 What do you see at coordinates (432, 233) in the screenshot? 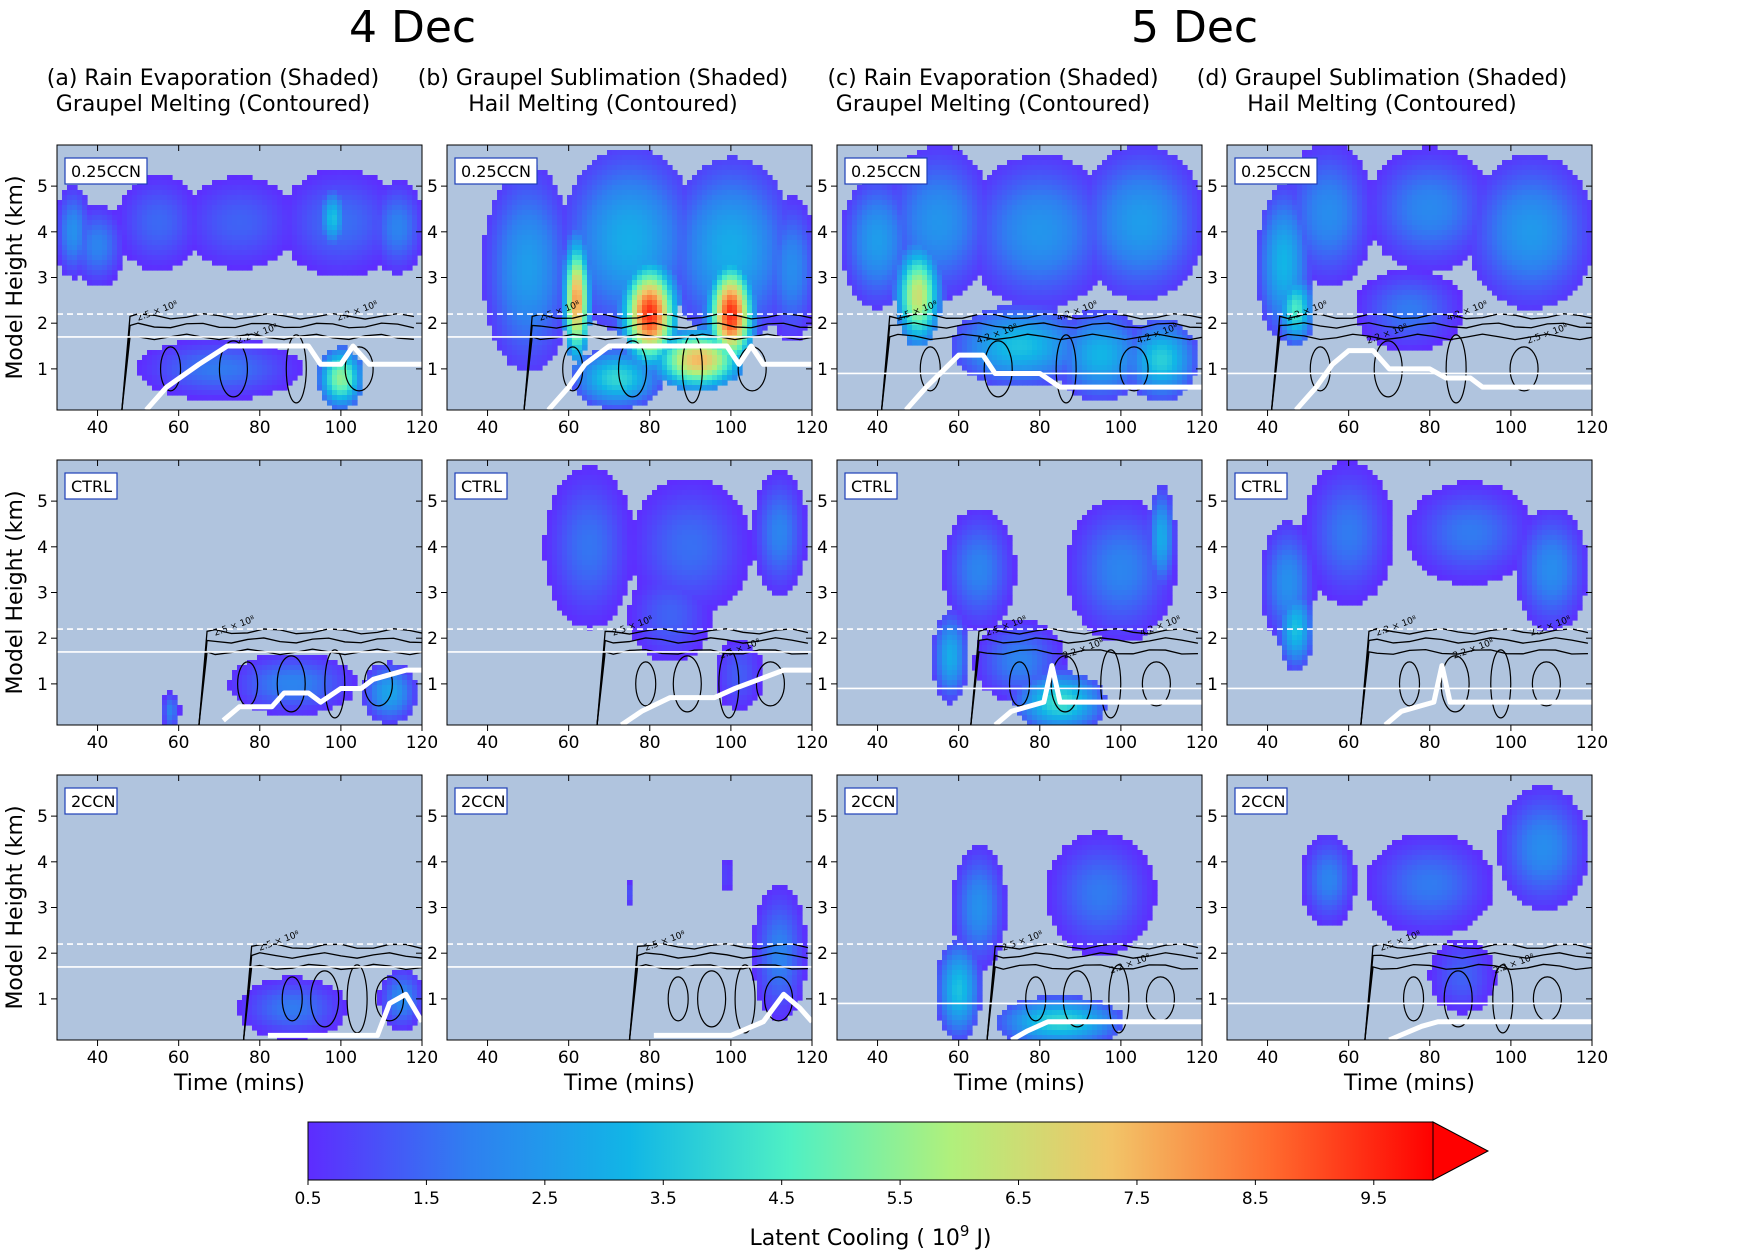
I see `y-tick-label: 4` at bounding box center [432, 233].